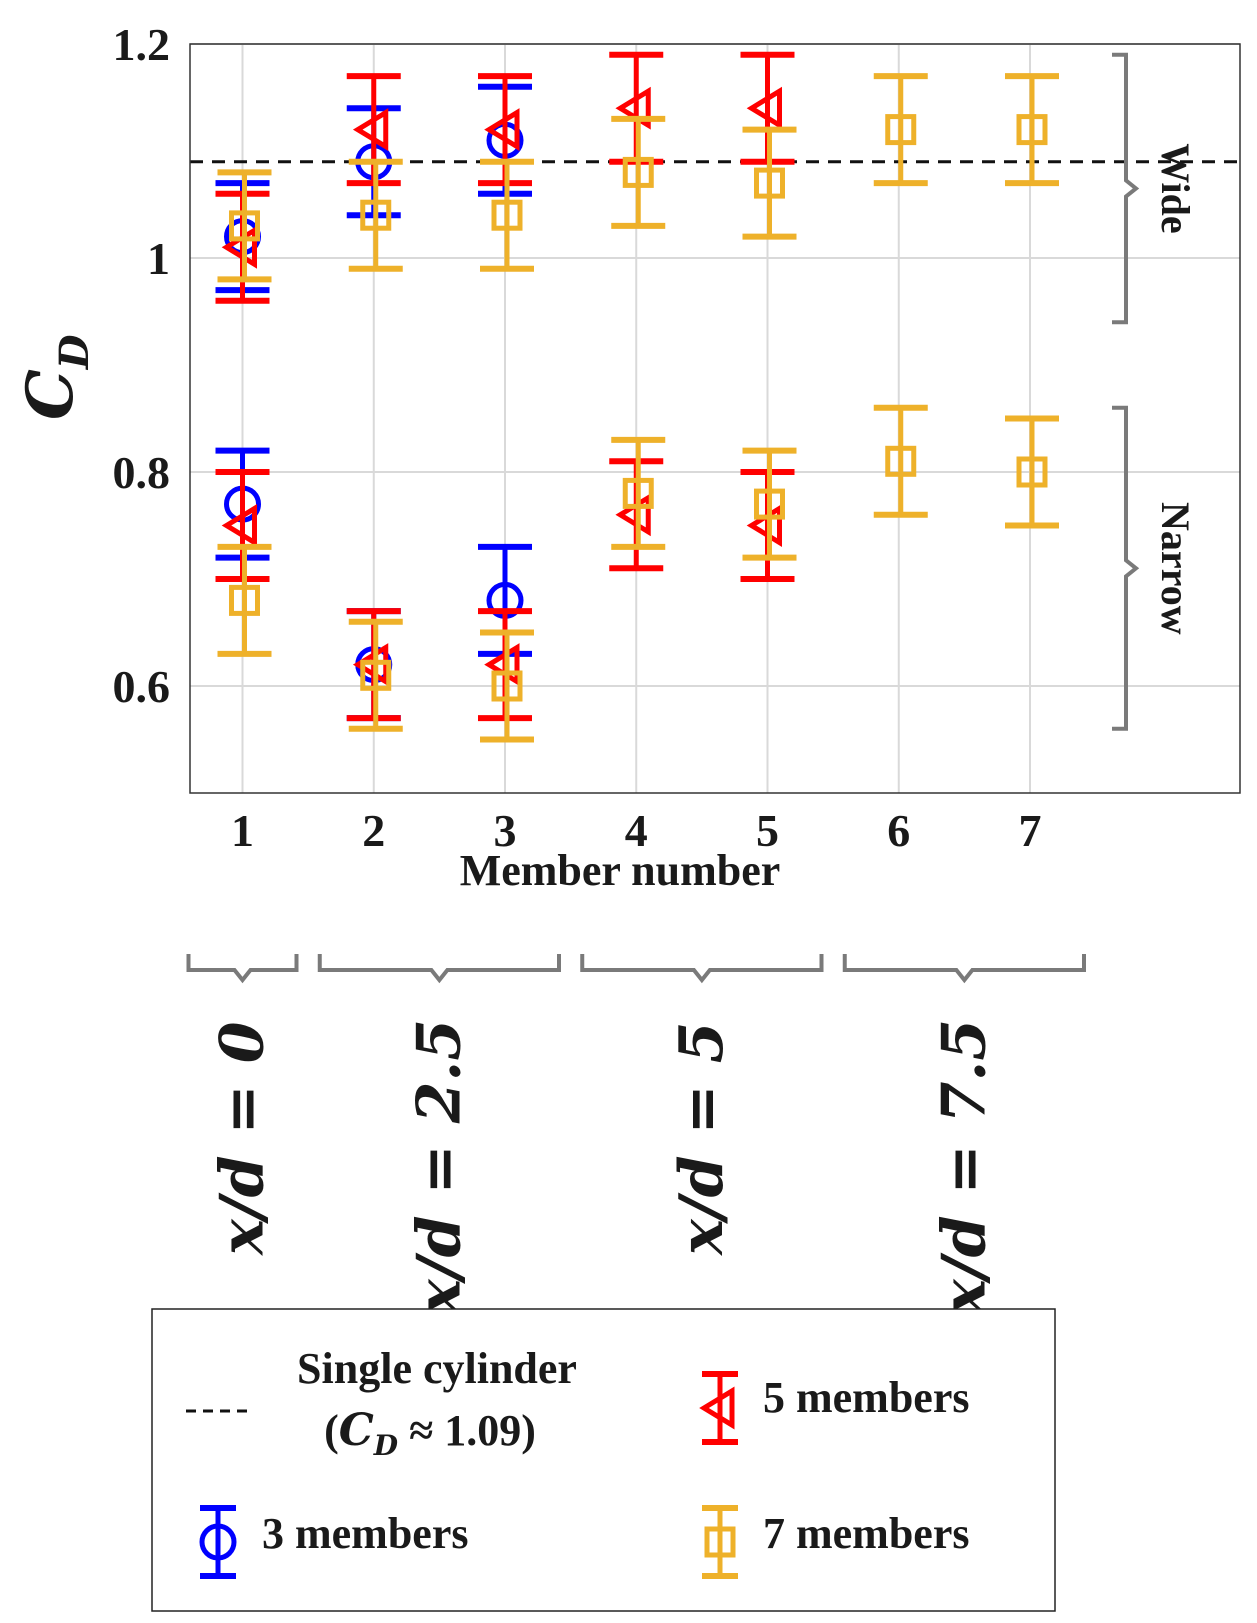  Describe the element at coordinates (55, 377) in the screenshot. I see `y-axis-title: CD` at that location.